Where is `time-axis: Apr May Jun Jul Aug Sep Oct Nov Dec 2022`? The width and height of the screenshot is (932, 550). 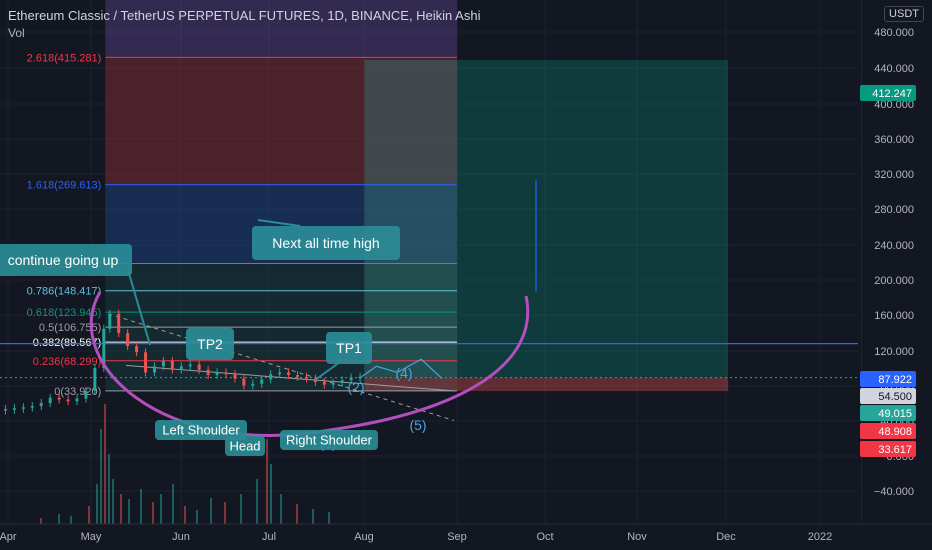 time-axis: Apr May Jun Jul Aug Sep Oct Nov Dec 2022 is located at coordinates (466, 536).